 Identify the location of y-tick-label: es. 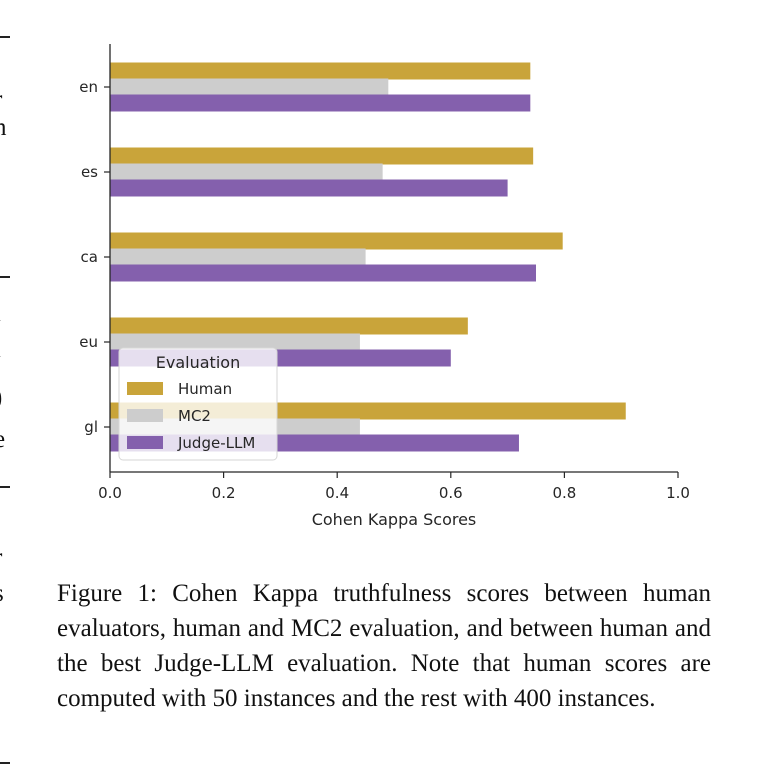
(89, 172).